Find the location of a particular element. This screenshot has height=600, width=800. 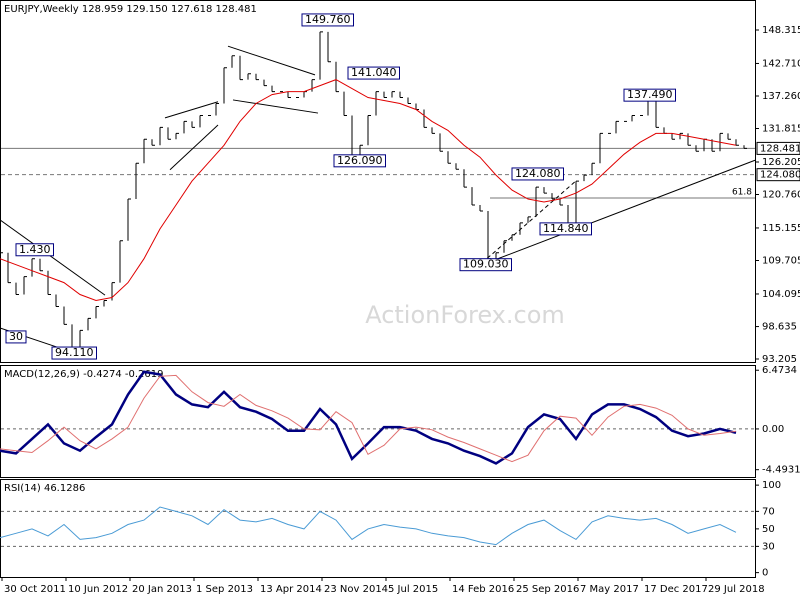

y-tick-label: 148.315 is located at coordinates (781, 30).